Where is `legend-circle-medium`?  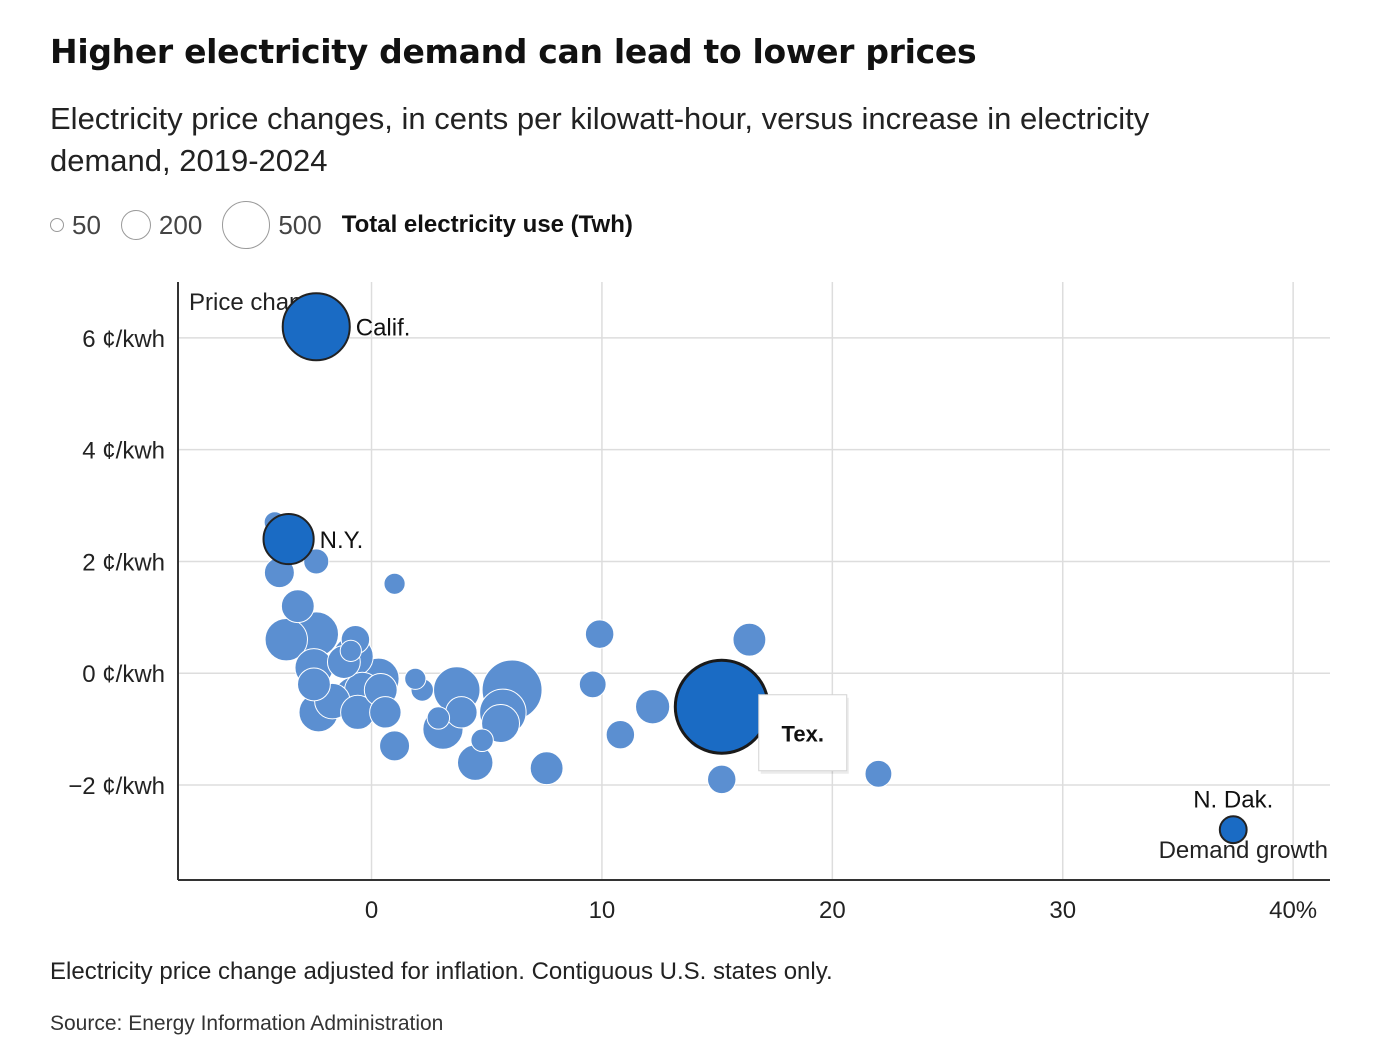
legend-circle-medium is located at coordinates (135, 225).